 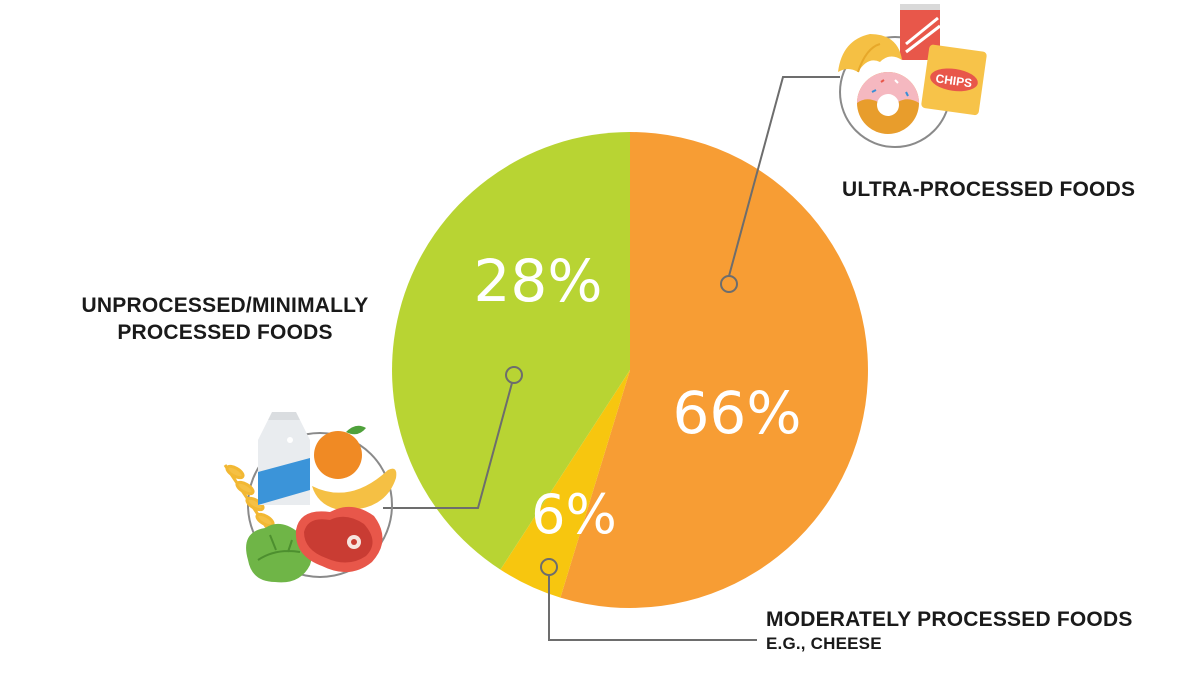 I want to click on leader-dot-ultra, so click(x=729, y=284).